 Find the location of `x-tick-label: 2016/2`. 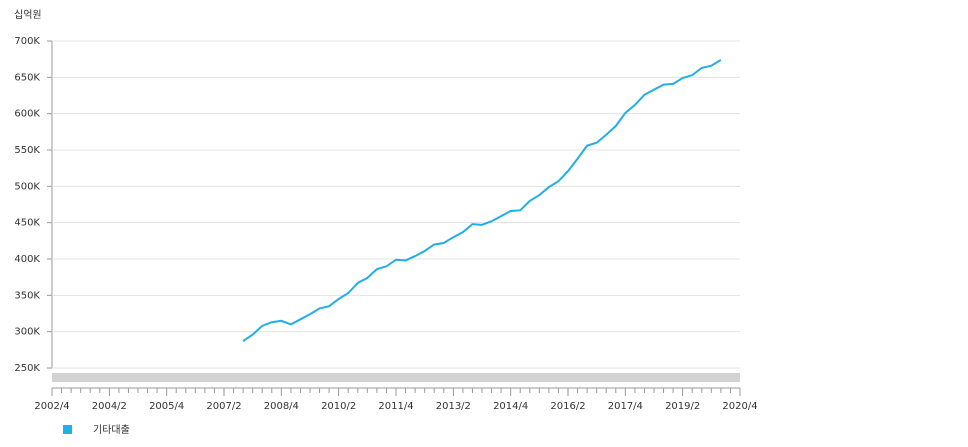

x-tick-label: 2016/2 is located at coordinates (567, 406).